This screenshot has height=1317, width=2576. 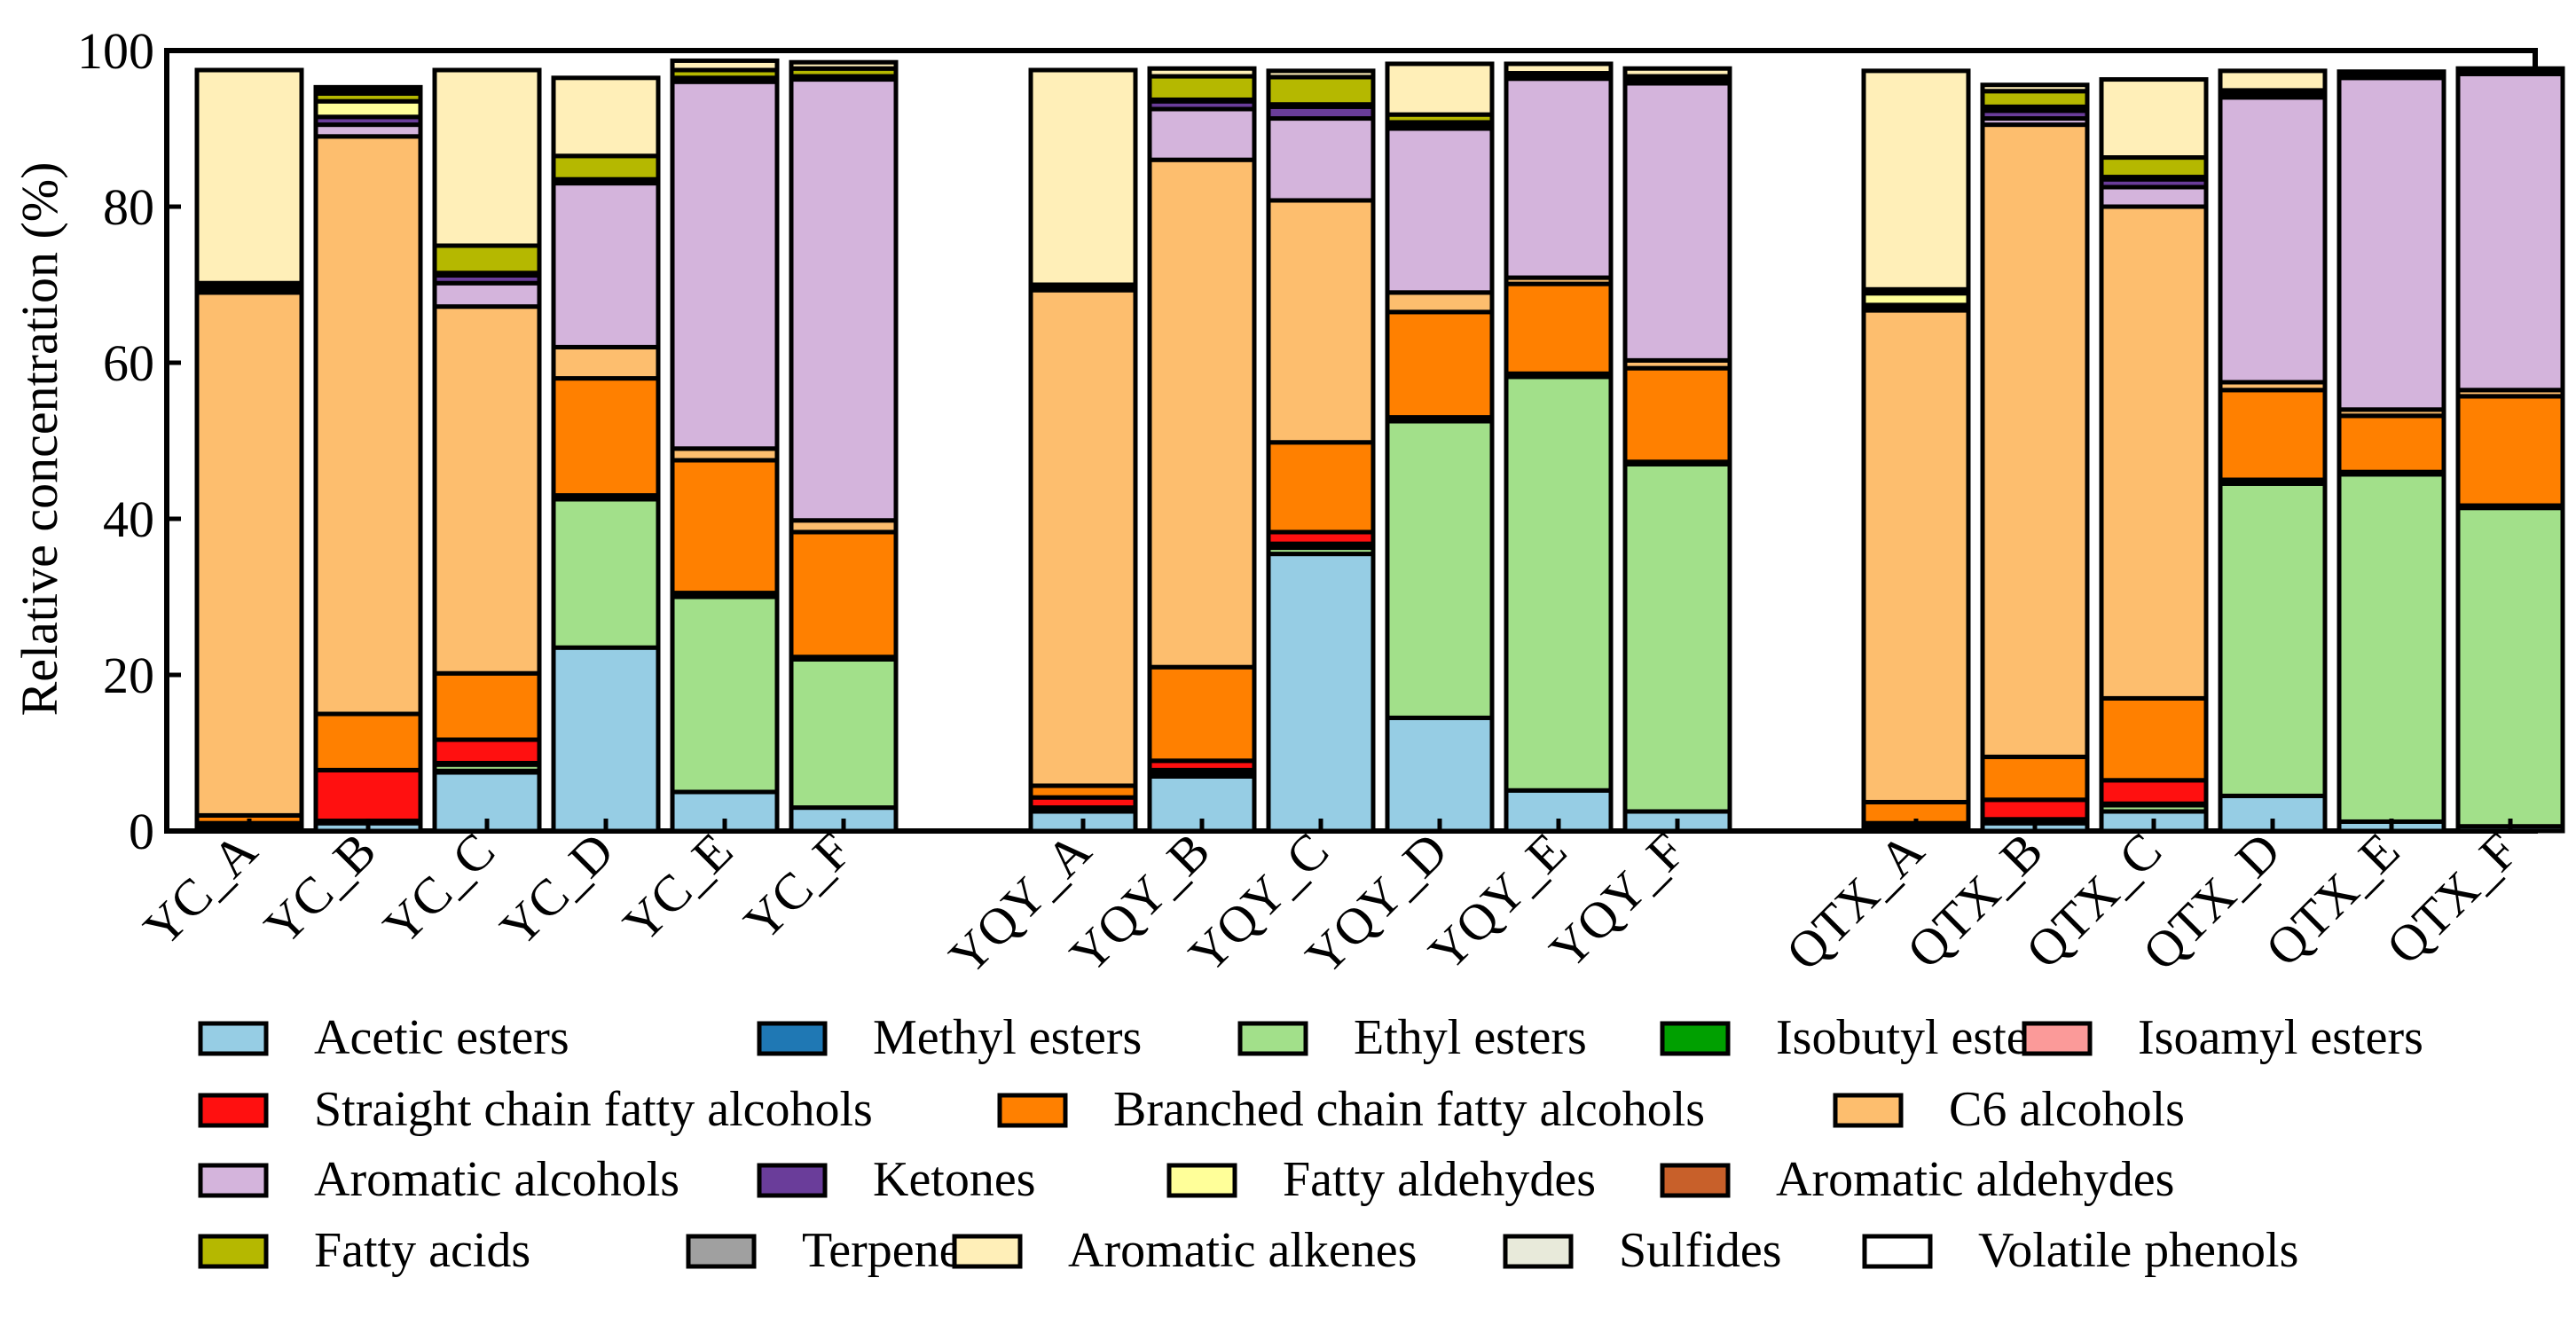 What do you see at coordinates (128, 207) in the screenshot?
I see `y-tick-label: 80` at bounding box center [128, 207].